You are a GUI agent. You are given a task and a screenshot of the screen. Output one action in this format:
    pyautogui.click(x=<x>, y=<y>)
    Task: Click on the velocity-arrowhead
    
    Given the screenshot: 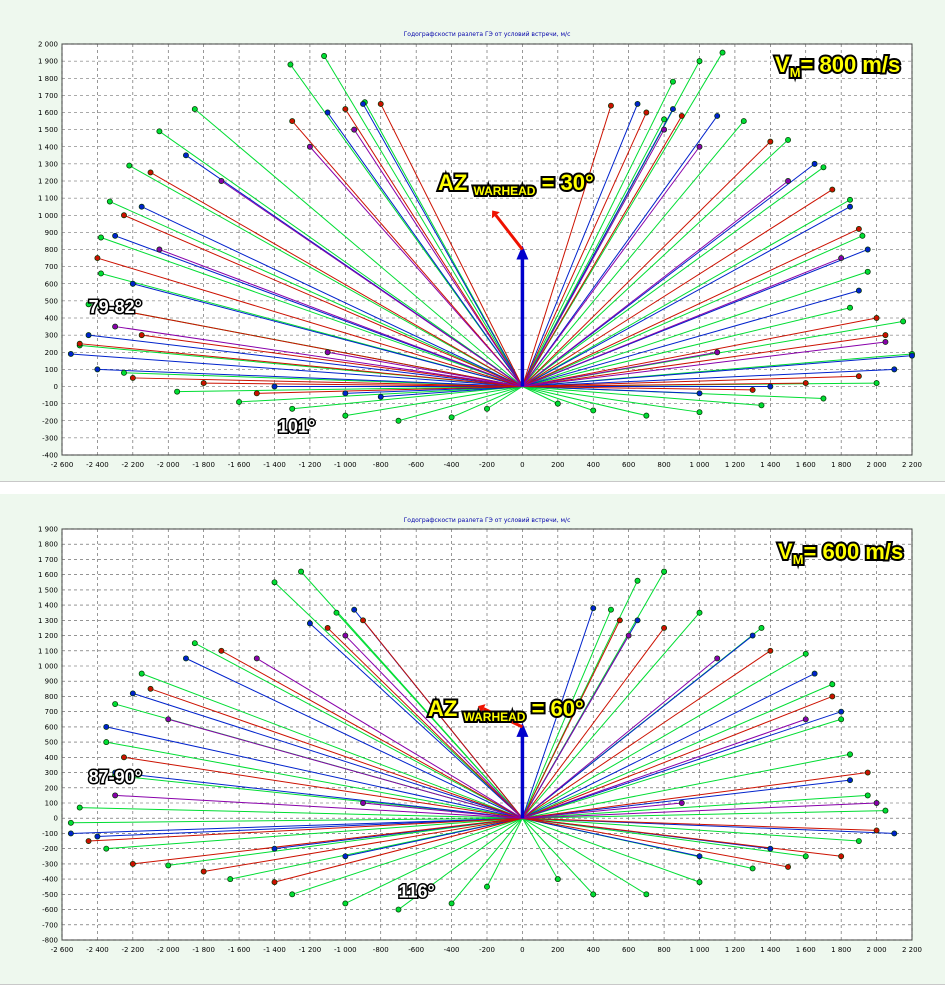 What is the action you would take?
    pyautogui.click(x=522, y=729)
    